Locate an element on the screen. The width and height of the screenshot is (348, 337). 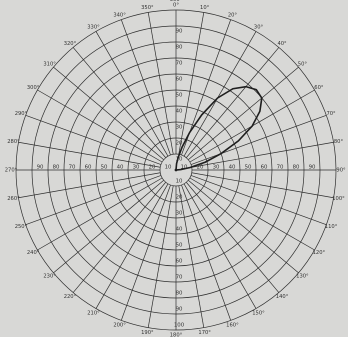
angle-label: 170° is located at coordinates (204, 333).